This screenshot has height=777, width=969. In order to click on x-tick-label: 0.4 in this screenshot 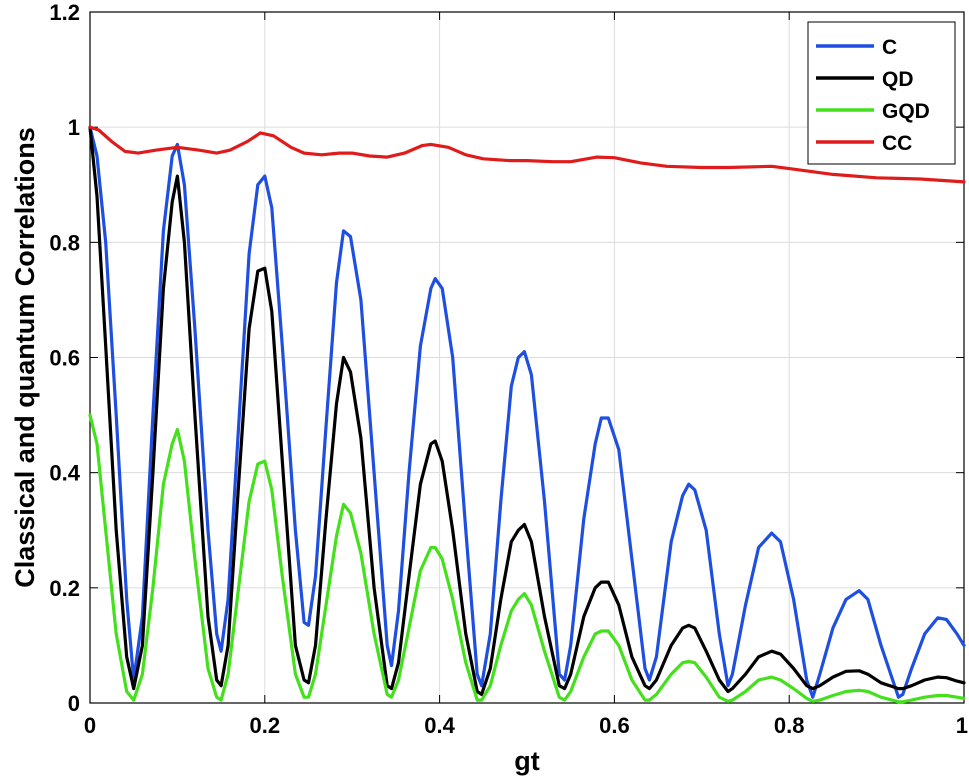, I will do `click(439, 725)`.